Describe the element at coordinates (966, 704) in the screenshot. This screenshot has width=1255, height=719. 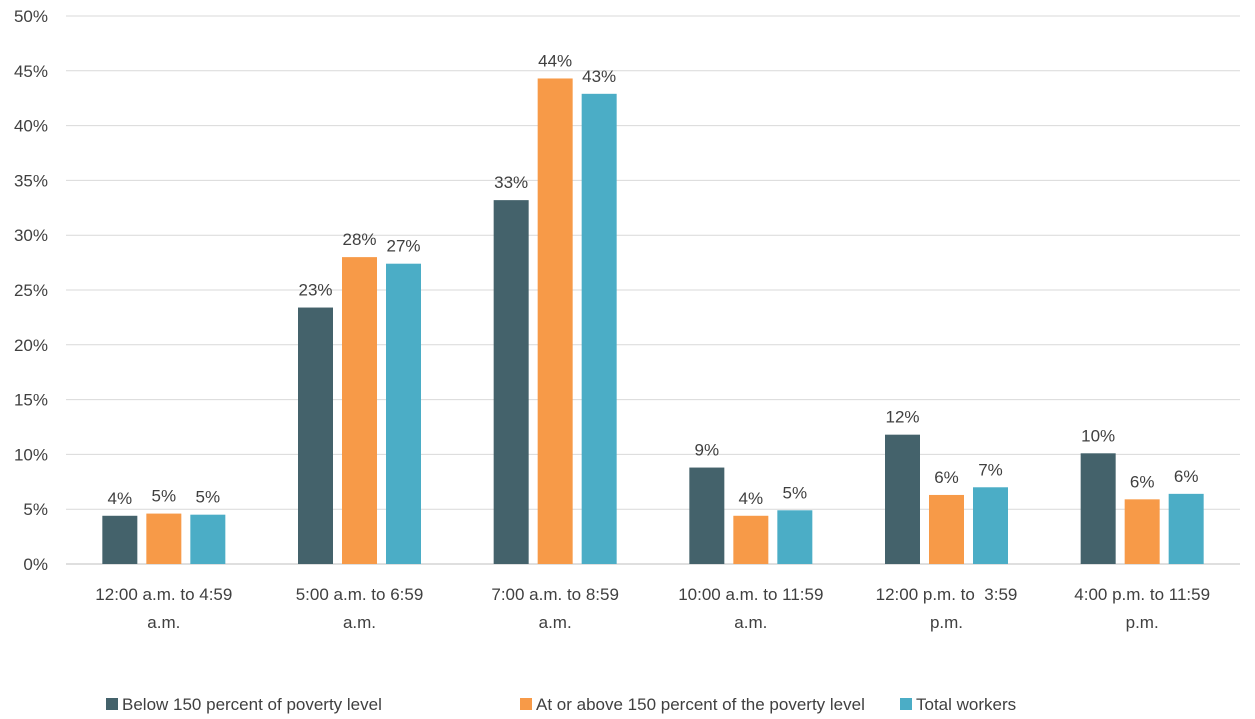
I see `legend-label: Total workers` at that location.